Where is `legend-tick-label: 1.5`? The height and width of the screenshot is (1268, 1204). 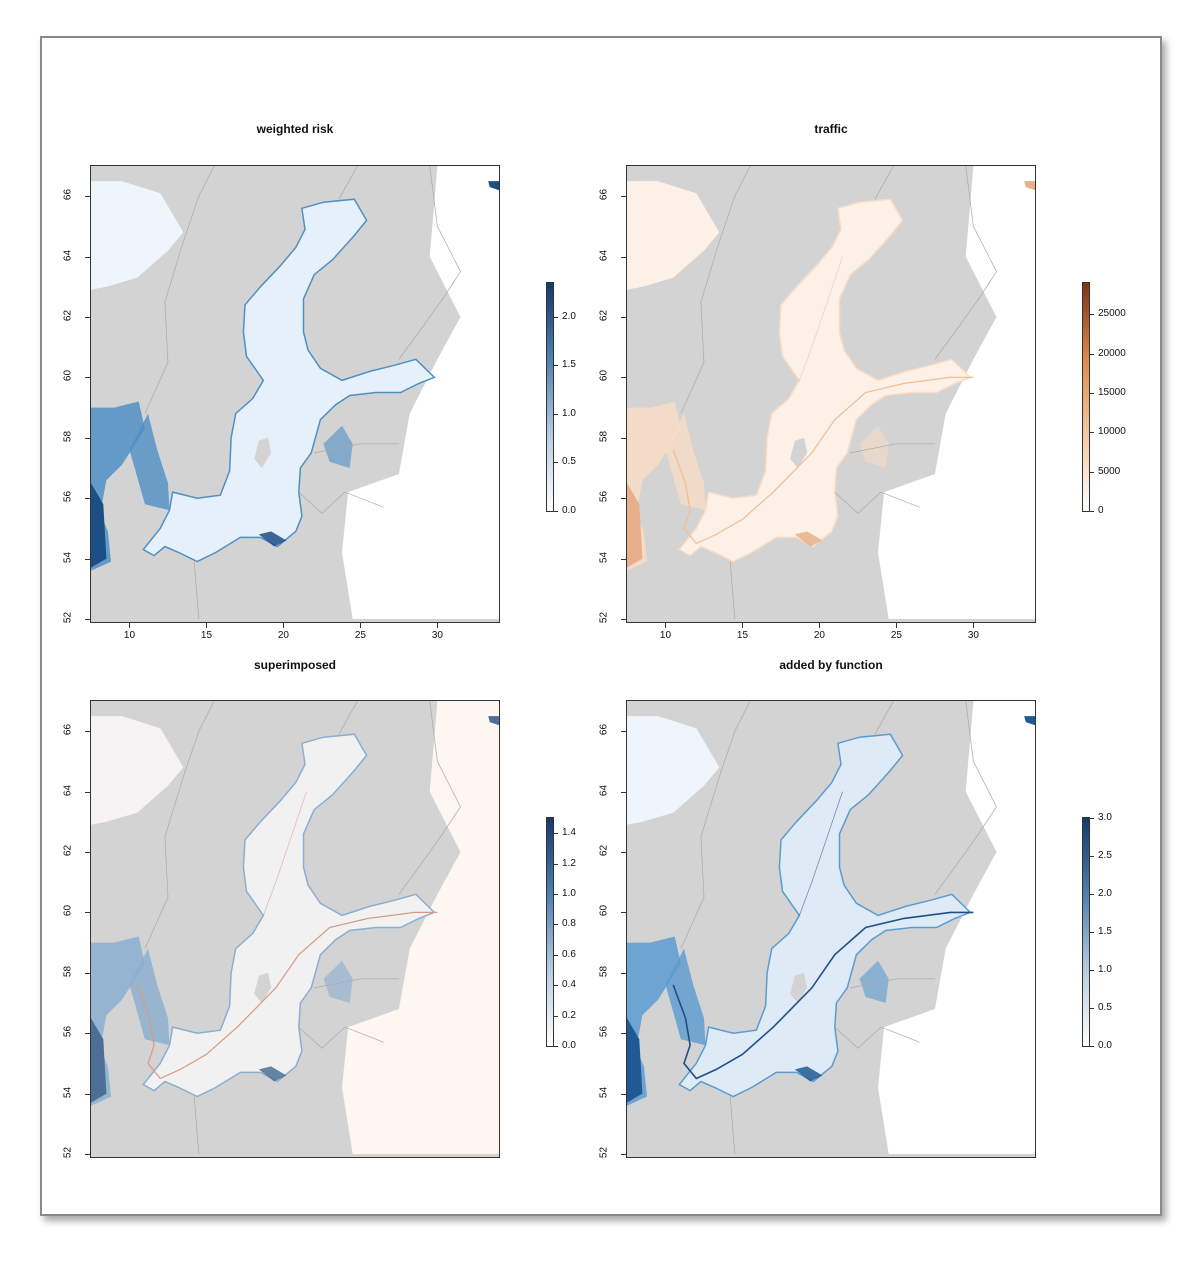 legend-tick-label: 1.5 is located at coordinates (1105, 931).